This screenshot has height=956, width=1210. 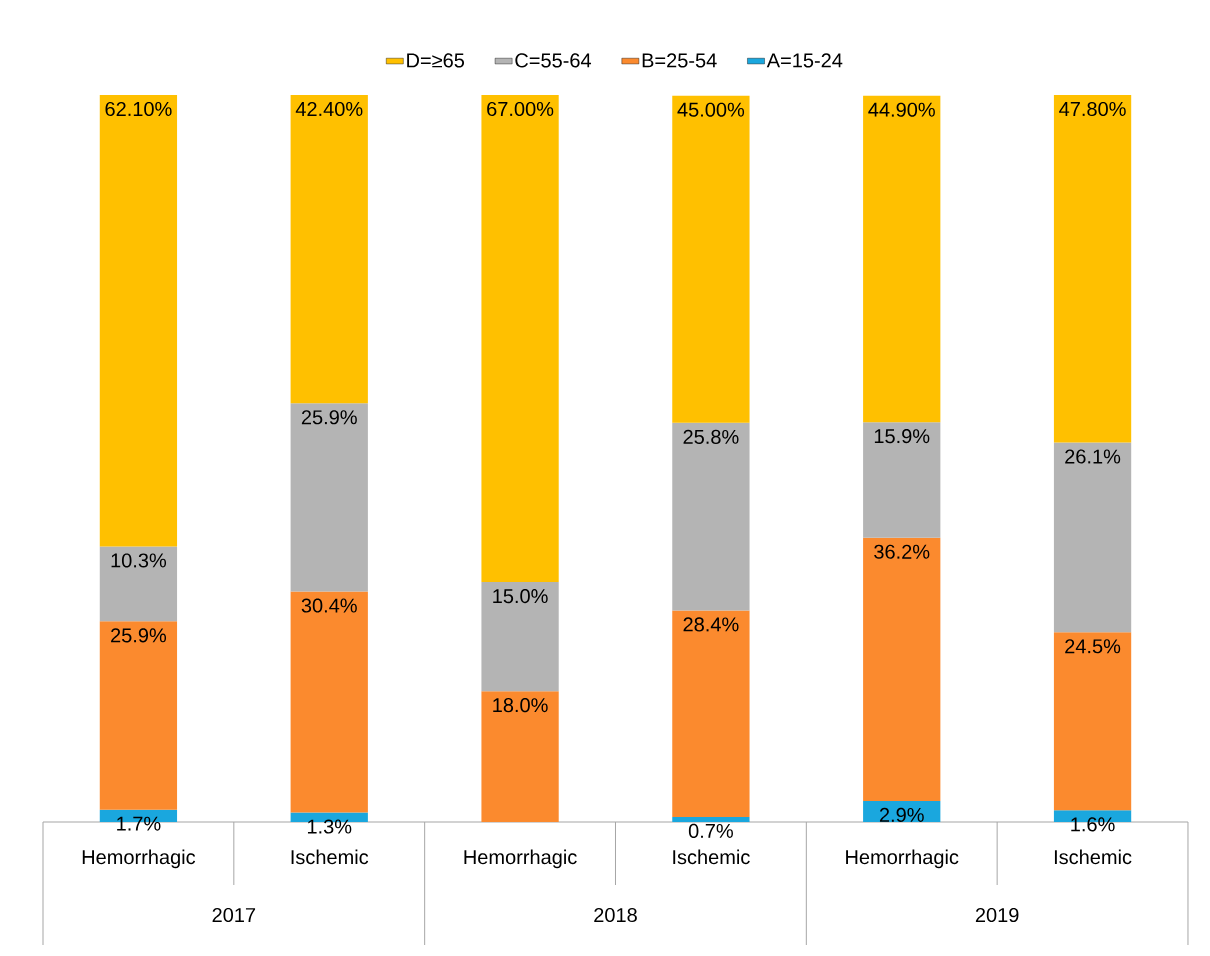 What do you see at coordinates (615, 915) in the screenshot?
I see `text: 2018` at bounding box center [615, 915].